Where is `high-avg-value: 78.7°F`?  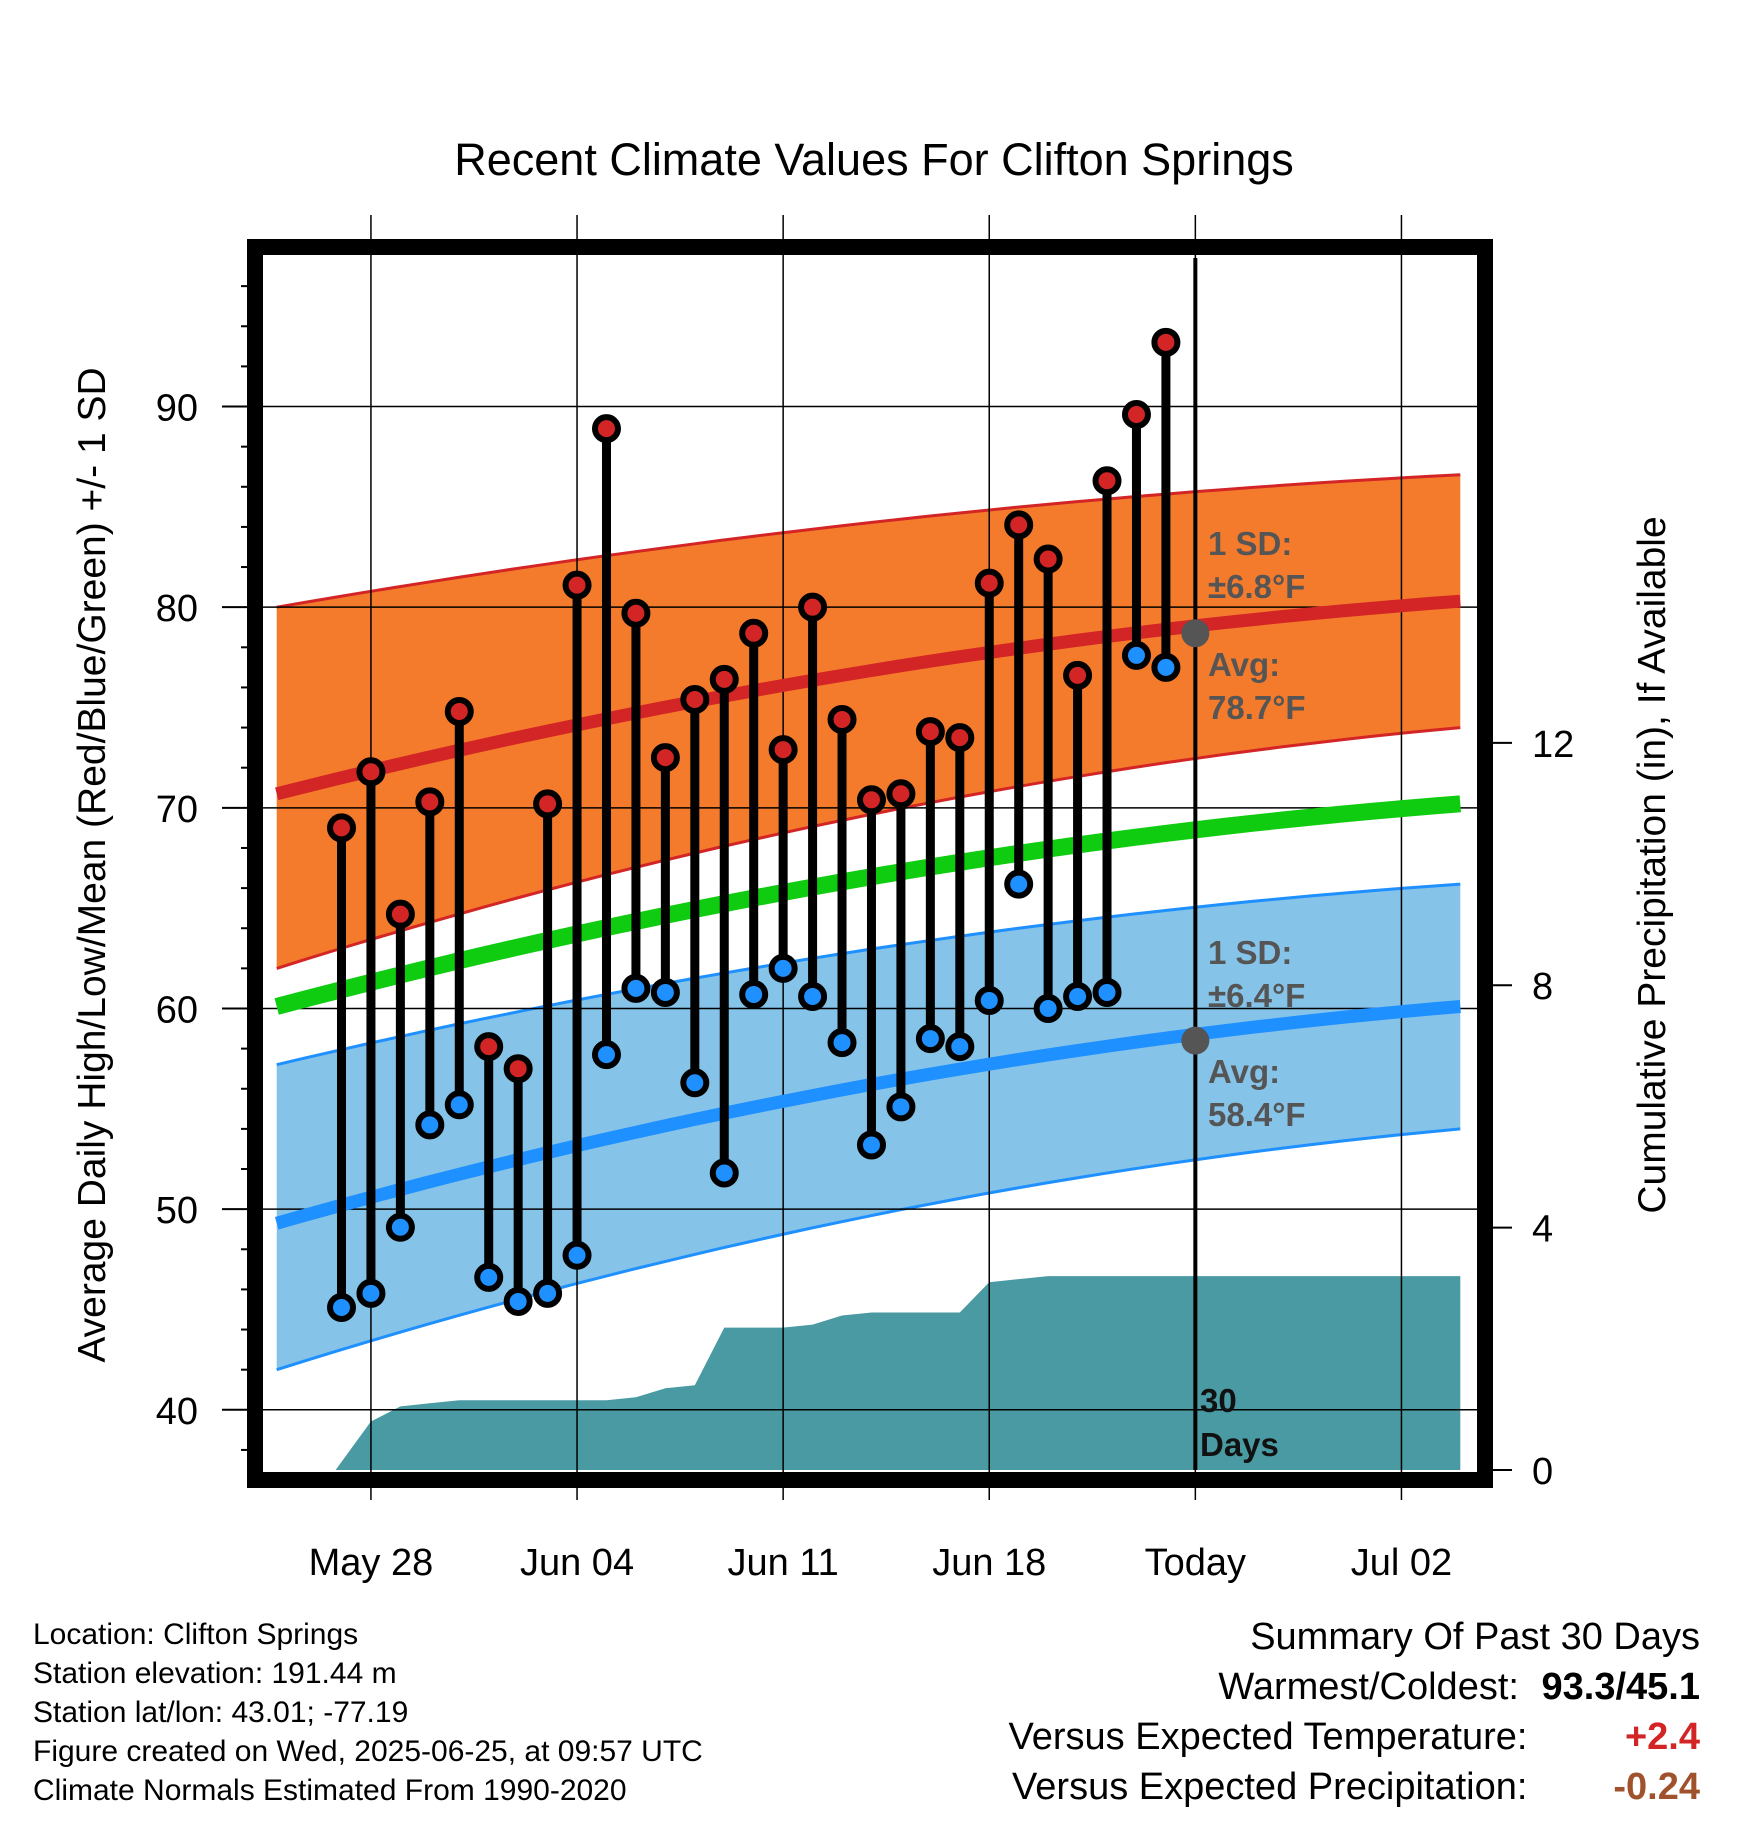 high-avg-value: 78.7°F is located at coordinates (1257, 707).